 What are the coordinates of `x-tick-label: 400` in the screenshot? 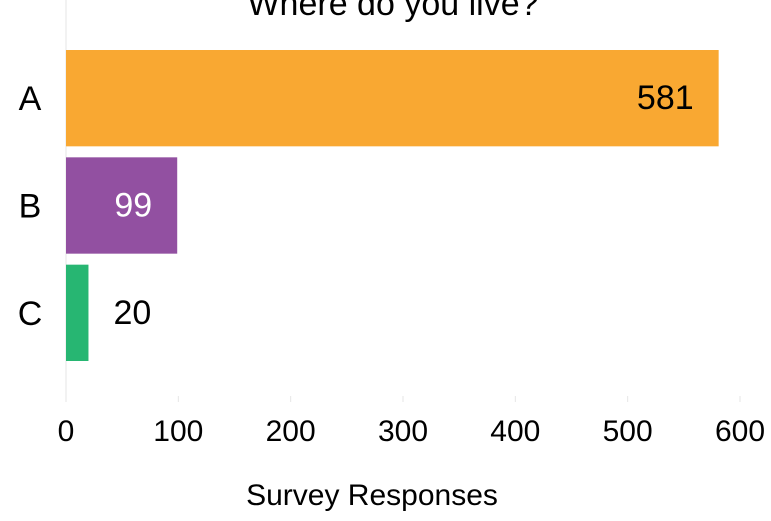 It's located at (515, 431).